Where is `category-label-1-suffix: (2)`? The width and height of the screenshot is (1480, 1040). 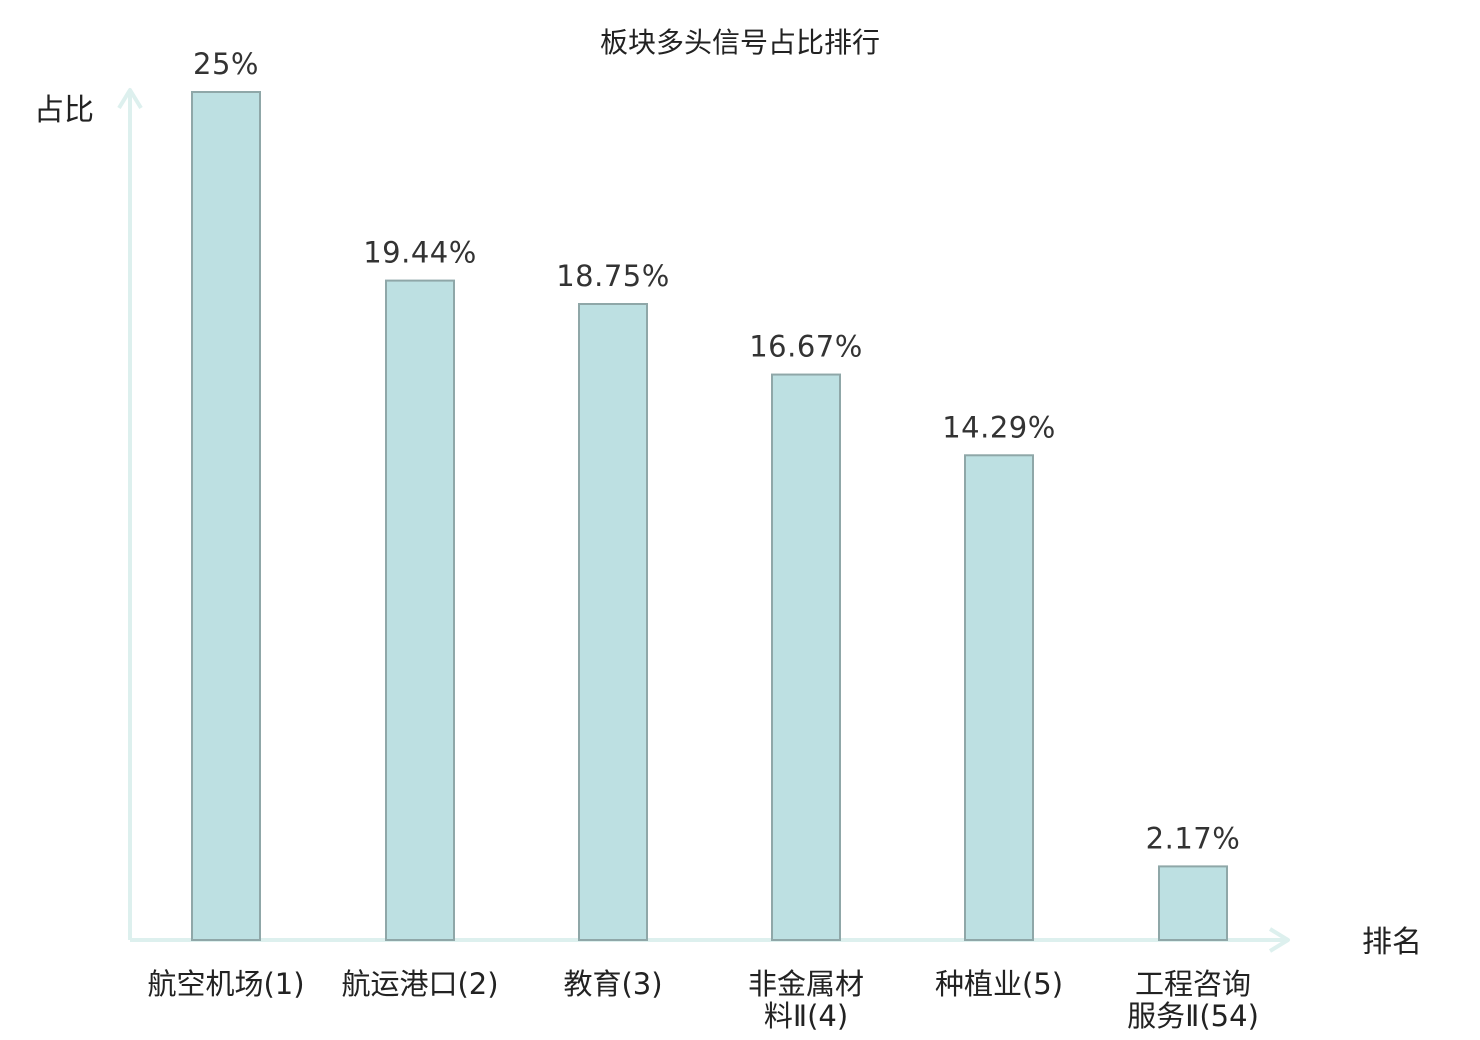
category-label-1-suffix: (2) is located at coordinates (477, 984).